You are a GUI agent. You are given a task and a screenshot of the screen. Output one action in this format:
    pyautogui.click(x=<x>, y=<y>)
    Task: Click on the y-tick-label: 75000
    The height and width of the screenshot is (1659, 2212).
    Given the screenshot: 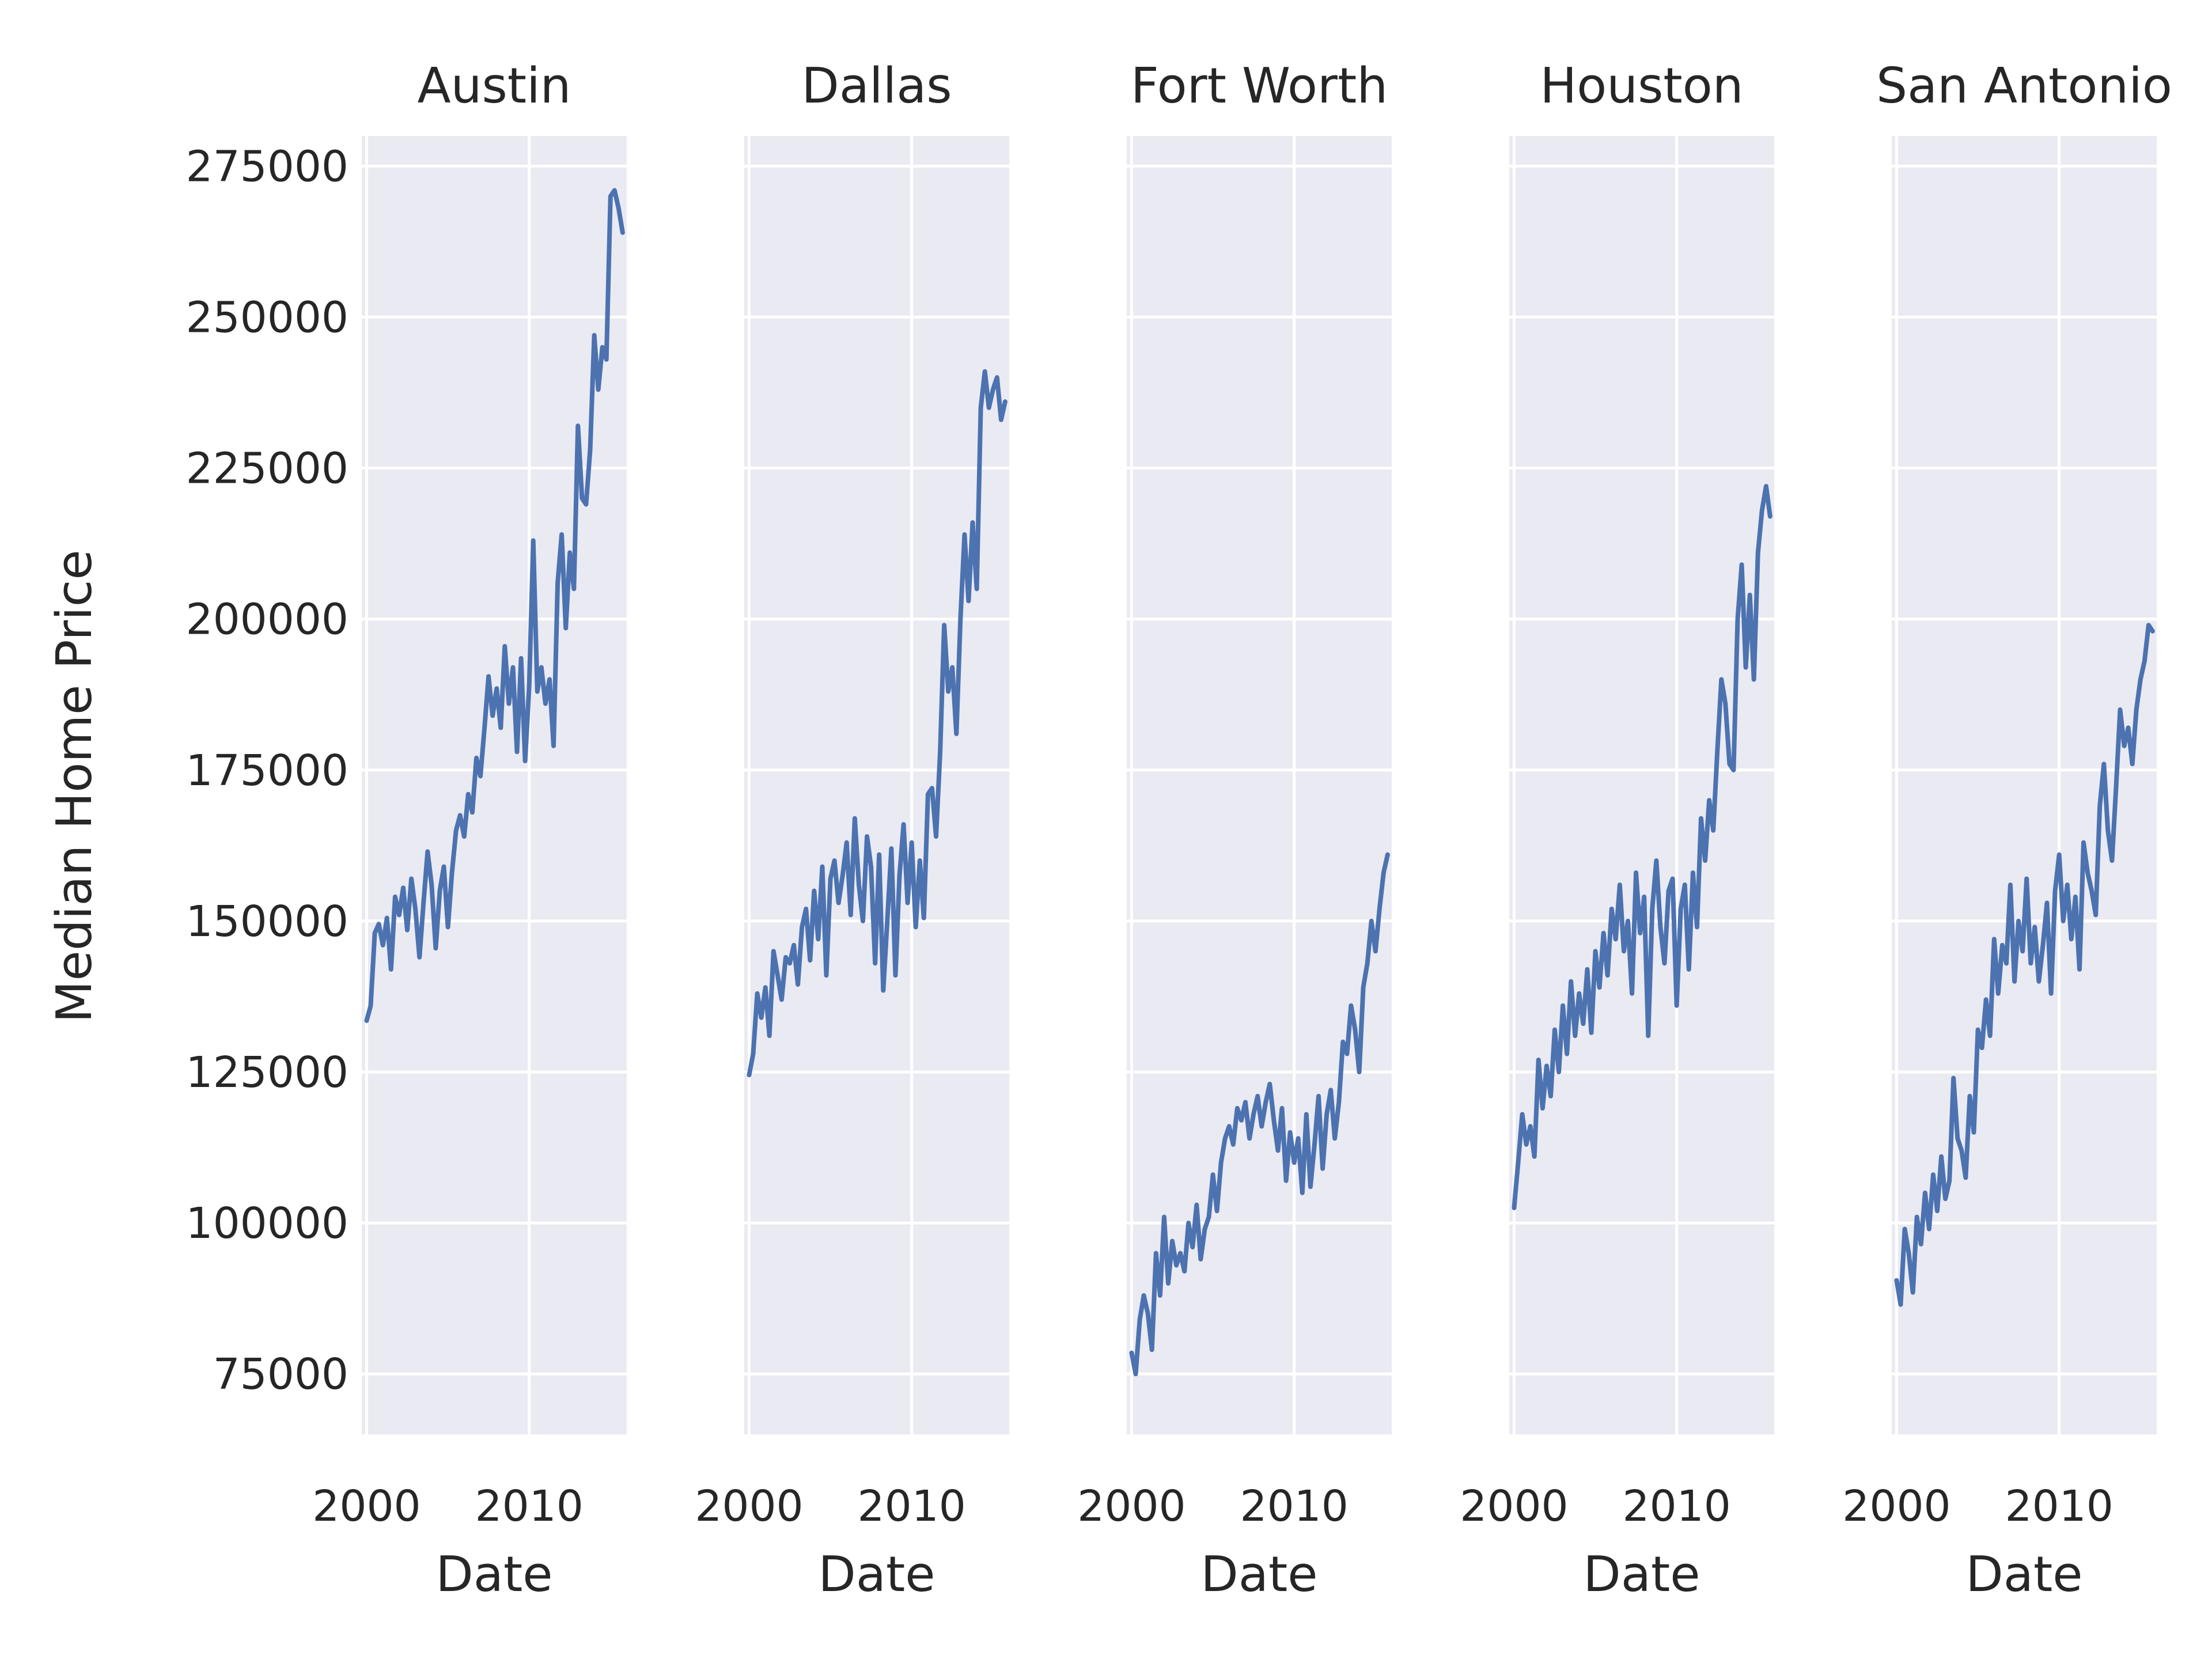 What is the action you would take?
    pyautogui.click(x=281, y=1374)
    